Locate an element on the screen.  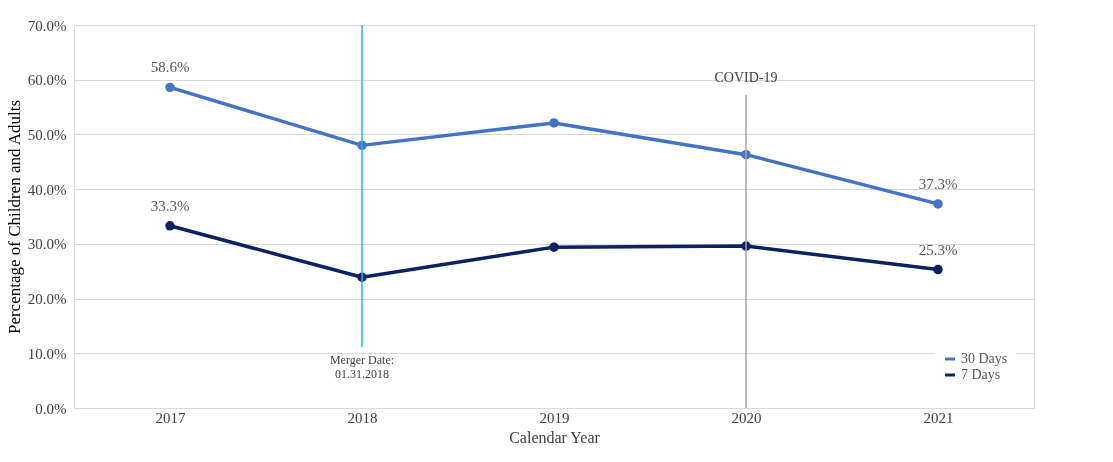
y-axis-title: Percentage of Children and Adults is located at coordinates (14, 217).